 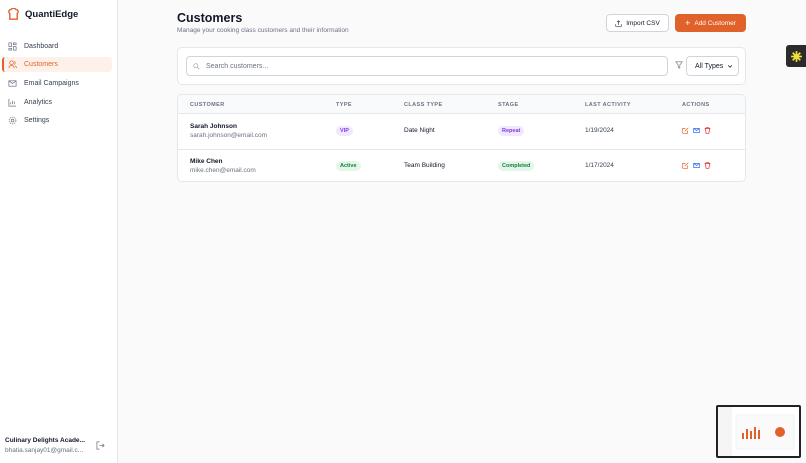 What do you see at coordinates (419, 130) in the screenshot?
I see `class-type: Date Night` at bounding box center [419, 130].